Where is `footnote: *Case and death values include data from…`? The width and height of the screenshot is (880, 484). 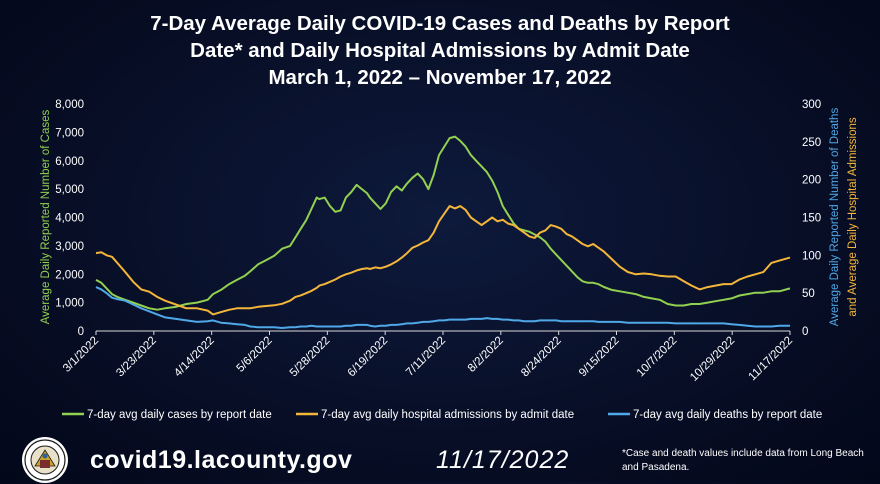 footnote: *Case and death values include data from… is located at coordinates (743, 460).